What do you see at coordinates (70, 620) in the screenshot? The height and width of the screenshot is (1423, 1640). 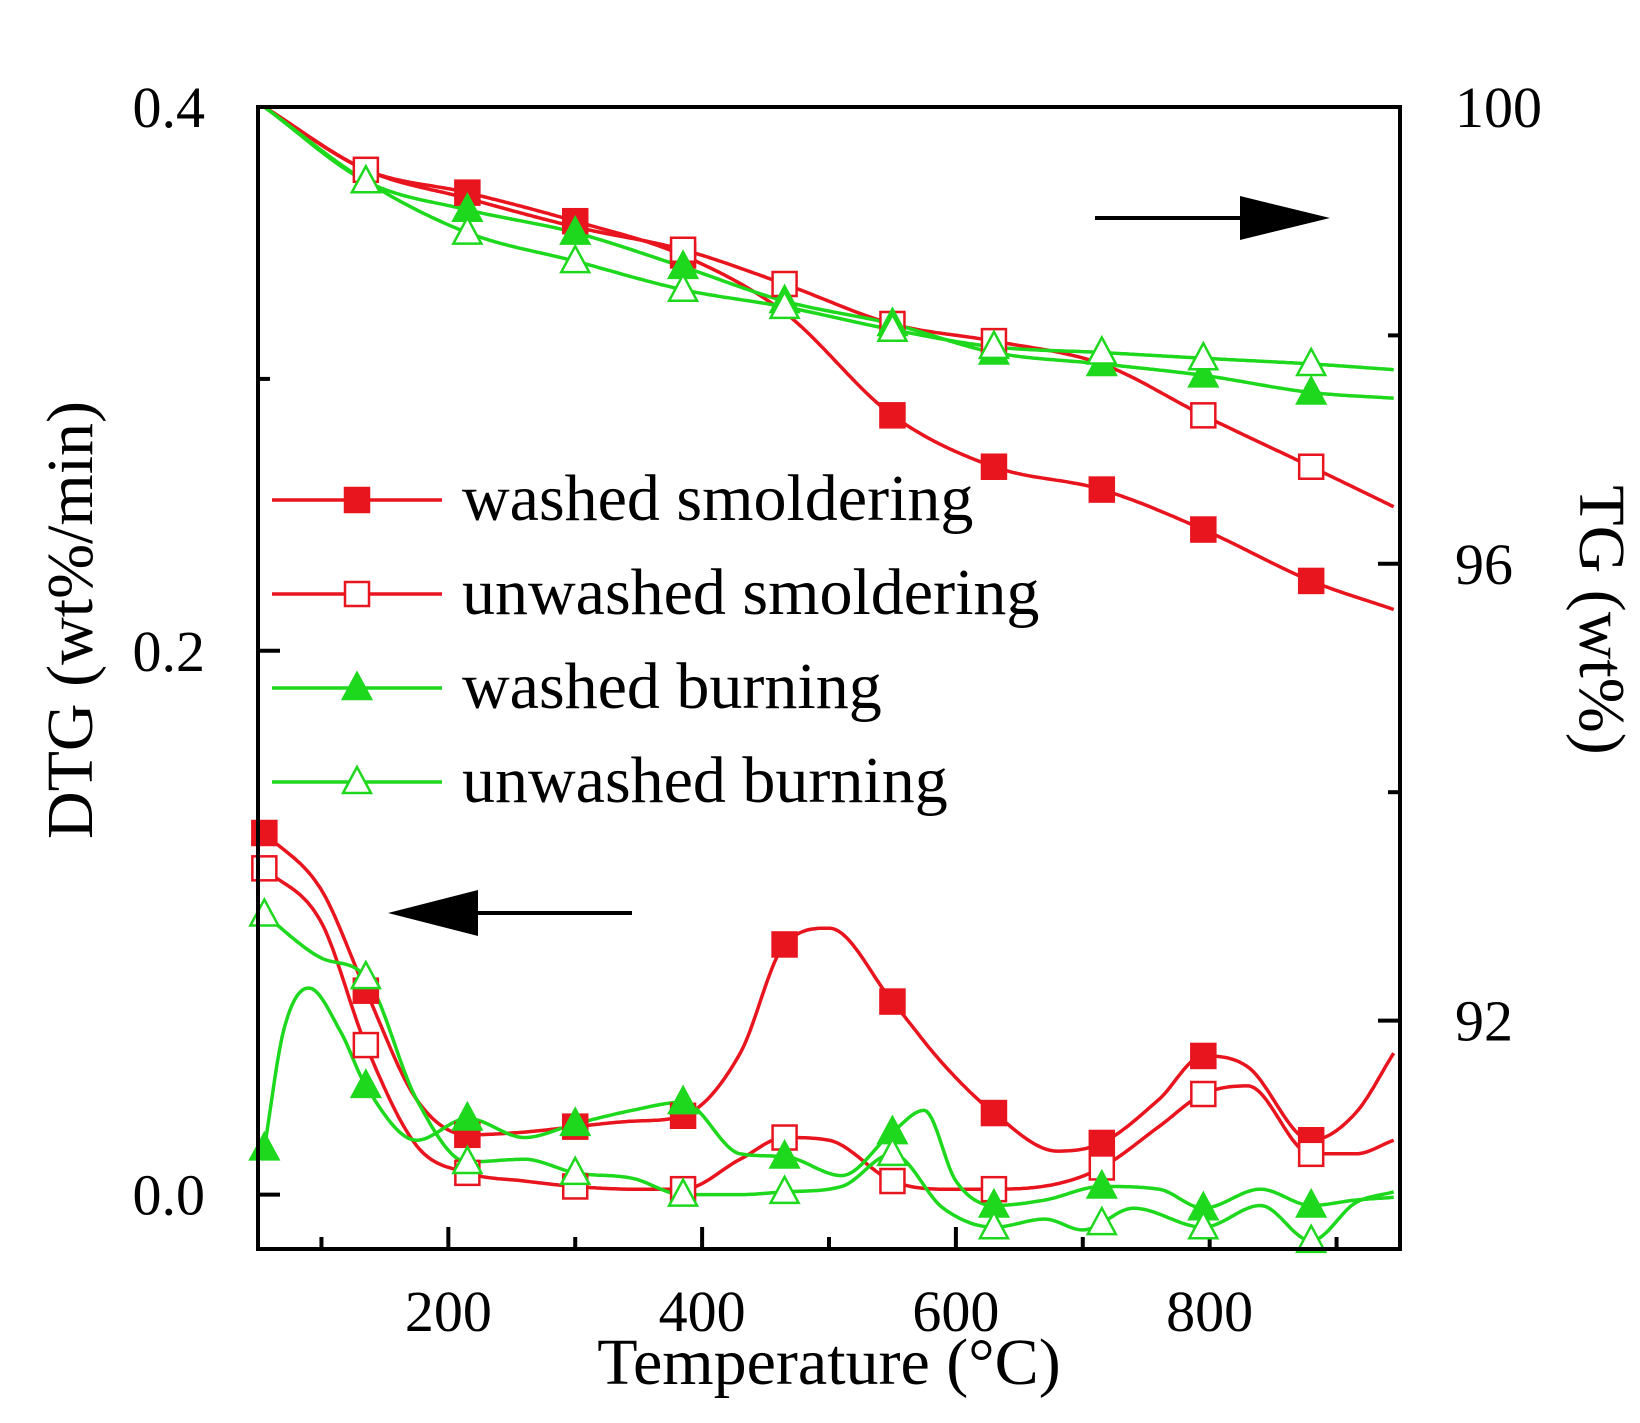 I see `left-axis-title: DTG (wt%/min)` at bounding box center [70, 620].